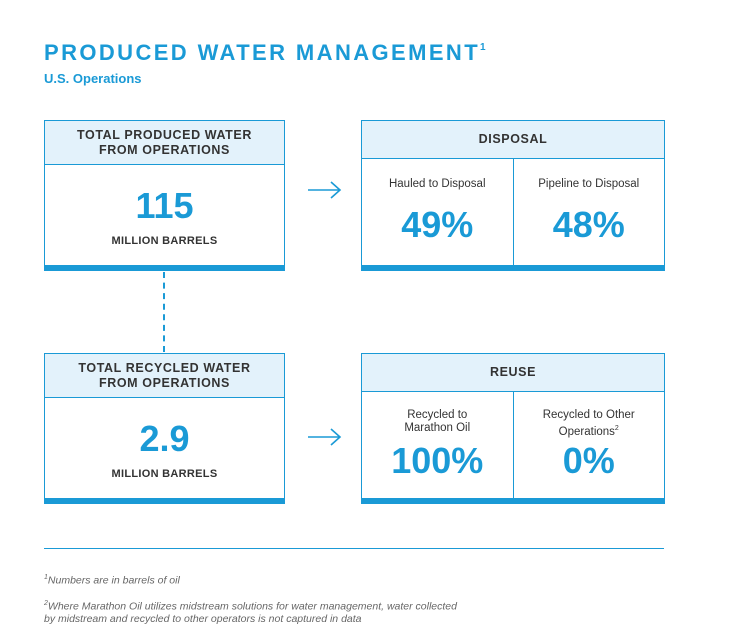 This screenshot has width=746, height=641. Describe the element at coordinates (513, 373) in the screenshot. I see `reuse-heading: REUSE` at that location.